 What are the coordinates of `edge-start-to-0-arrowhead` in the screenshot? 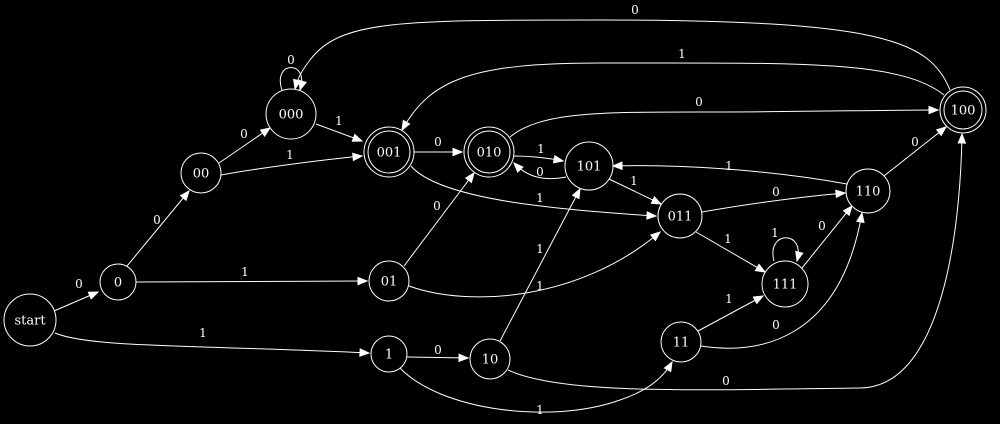 It's located at (93, 295).